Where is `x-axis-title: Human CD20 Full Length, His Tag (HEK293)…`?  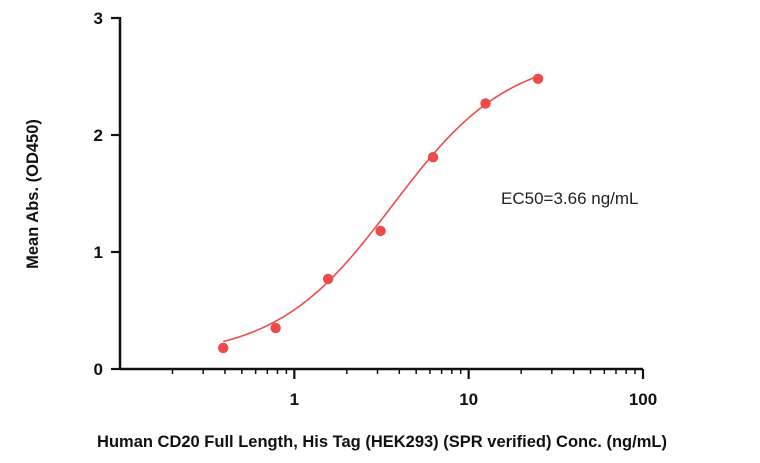 x-axis-title: Human CD20 Full Length, His Tag (HEK293)… is located at coordinates (382, 442).